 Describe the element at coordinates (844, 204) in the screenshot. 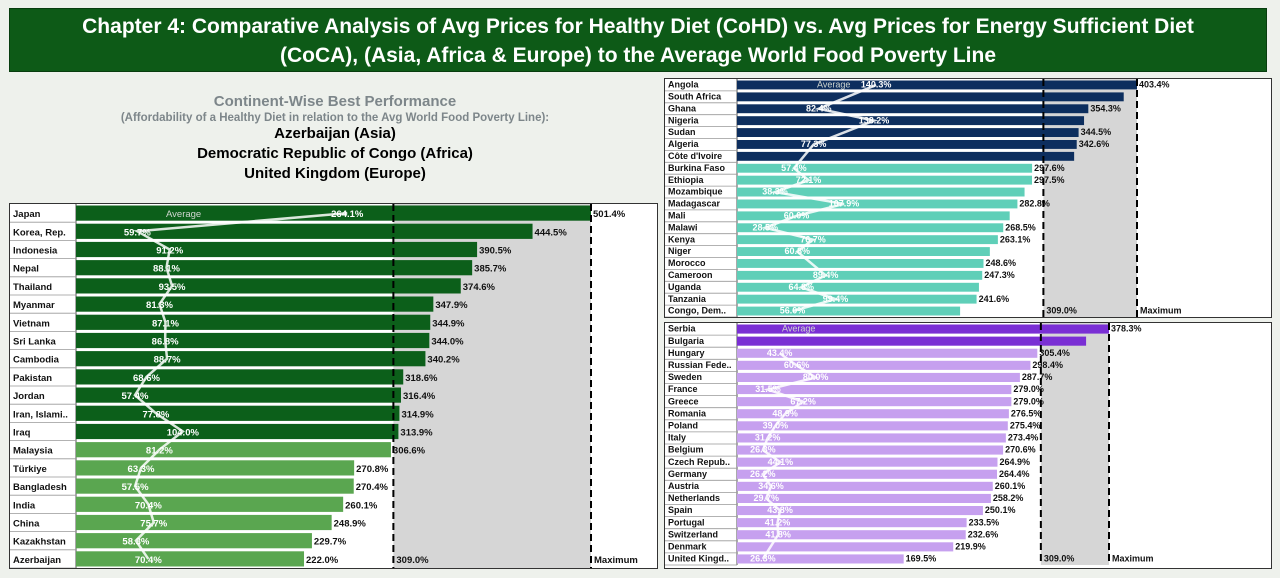

I see `africa-average-value-label: 107.9%` at that location.